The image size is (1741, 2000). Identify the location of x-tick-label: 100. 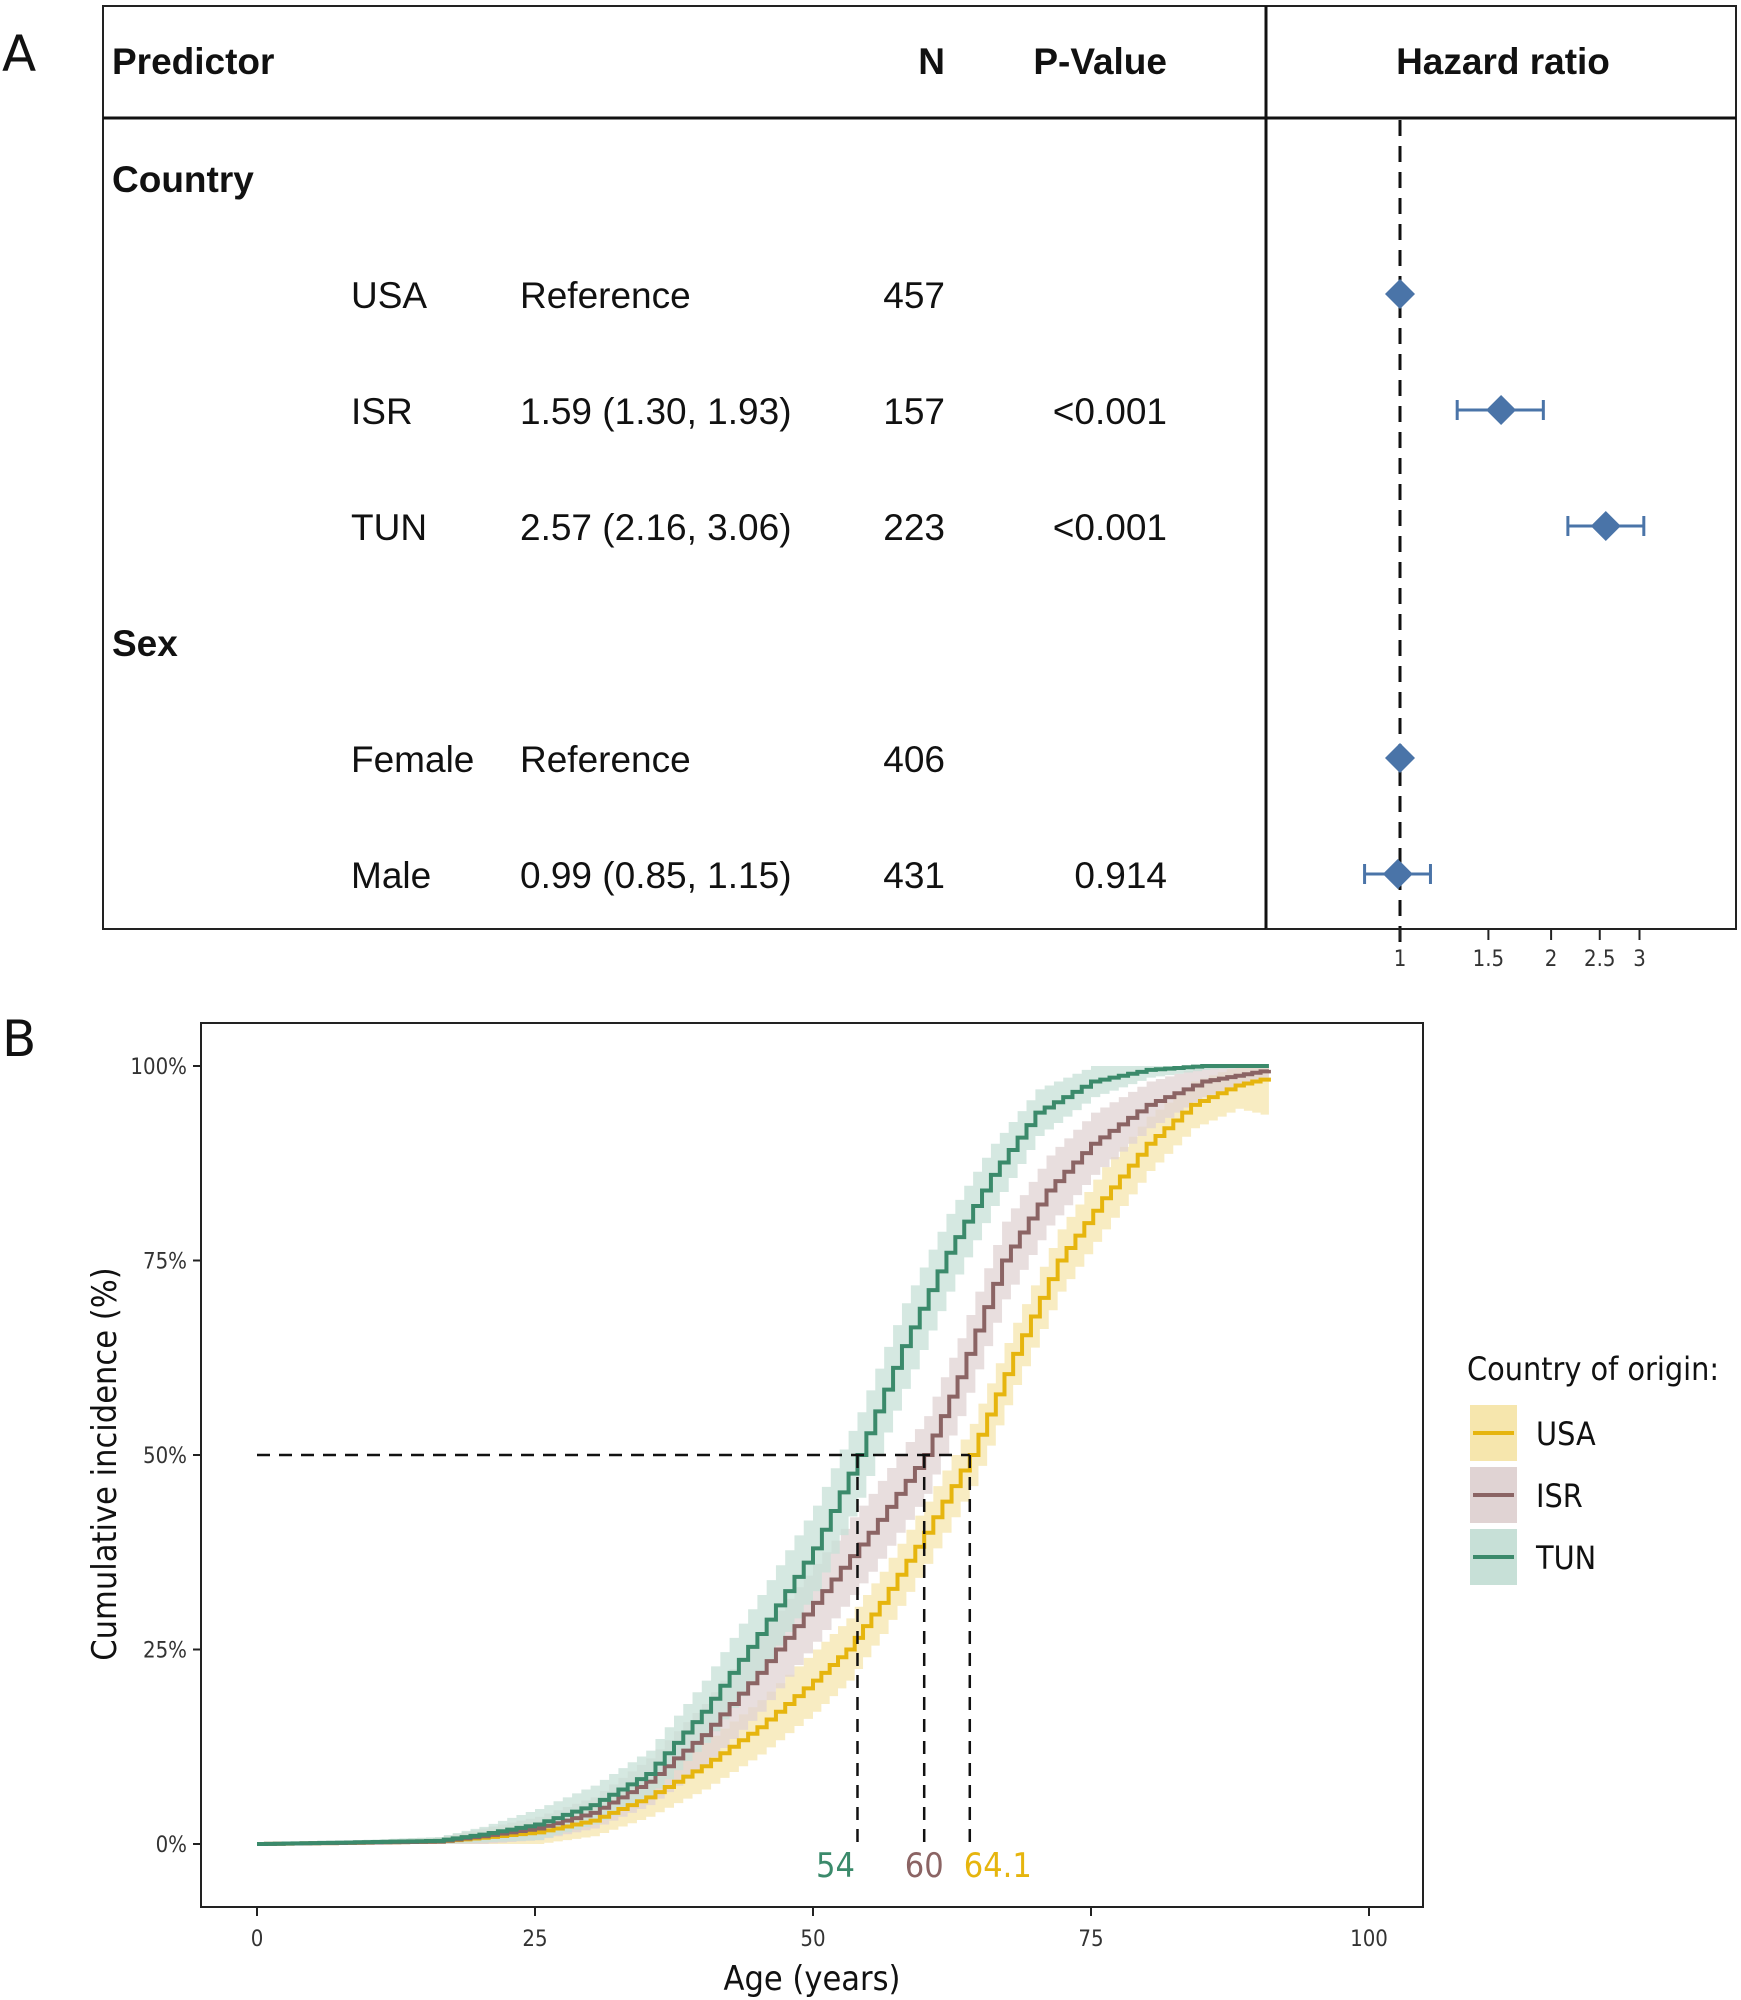
(1369, 1939).